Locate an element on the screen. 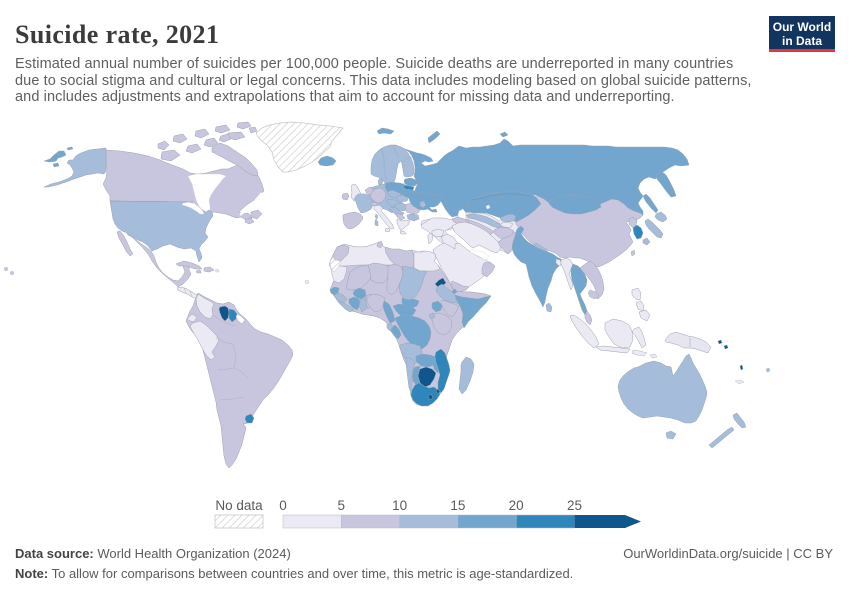  svg-text: 15 is located at coordinates (457, 505).